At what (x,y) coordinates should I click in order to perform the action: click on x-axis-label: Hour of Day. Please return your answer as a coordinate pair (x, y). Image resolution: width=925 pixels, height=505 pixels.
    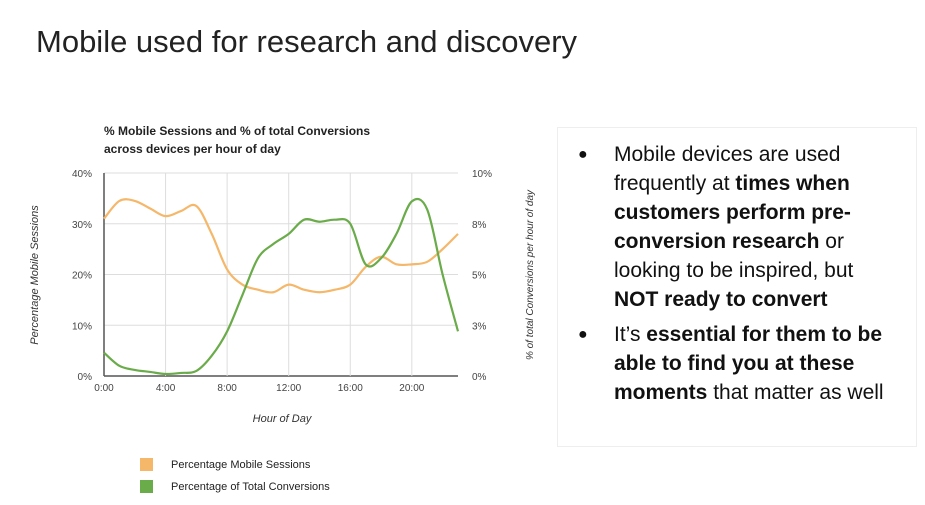
    Looking at the image, I should click on (283, 419).